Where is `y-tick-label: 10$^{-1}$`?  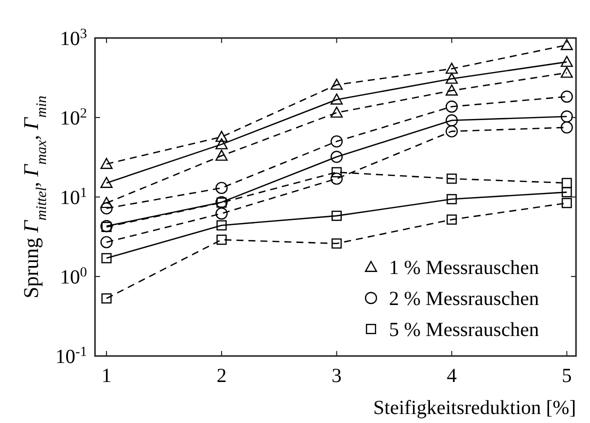
y-tick-label: 10$^{-1}$ is located at coordinates (71, 356).